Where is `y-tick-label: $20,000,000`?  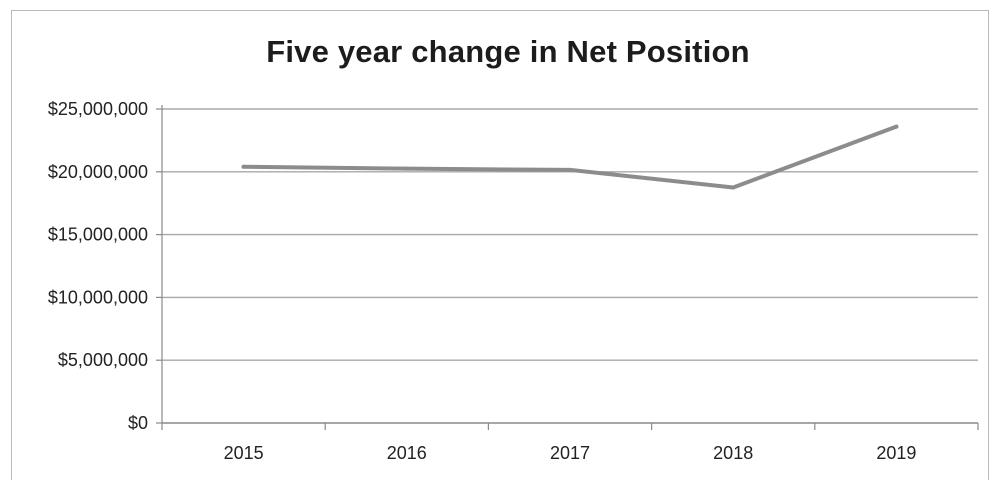 y-tick-label: $20,000,000 is located at coordinates (98, 172).